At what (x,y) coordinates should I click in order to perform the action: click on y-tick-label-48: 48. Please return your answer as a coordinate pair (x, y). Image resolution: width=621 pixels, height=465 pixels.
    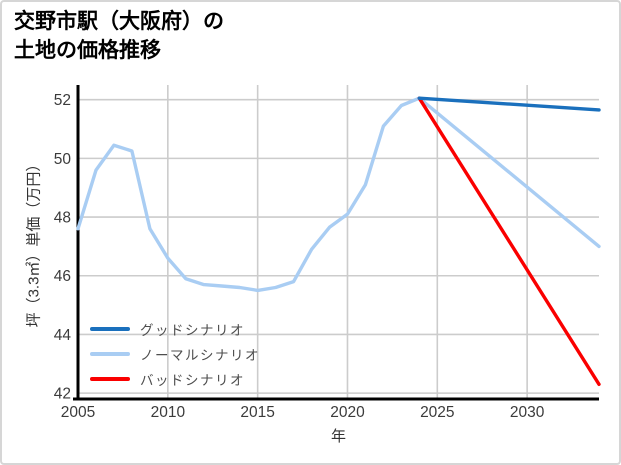
    Looking at the image, I should click on (62, 218).